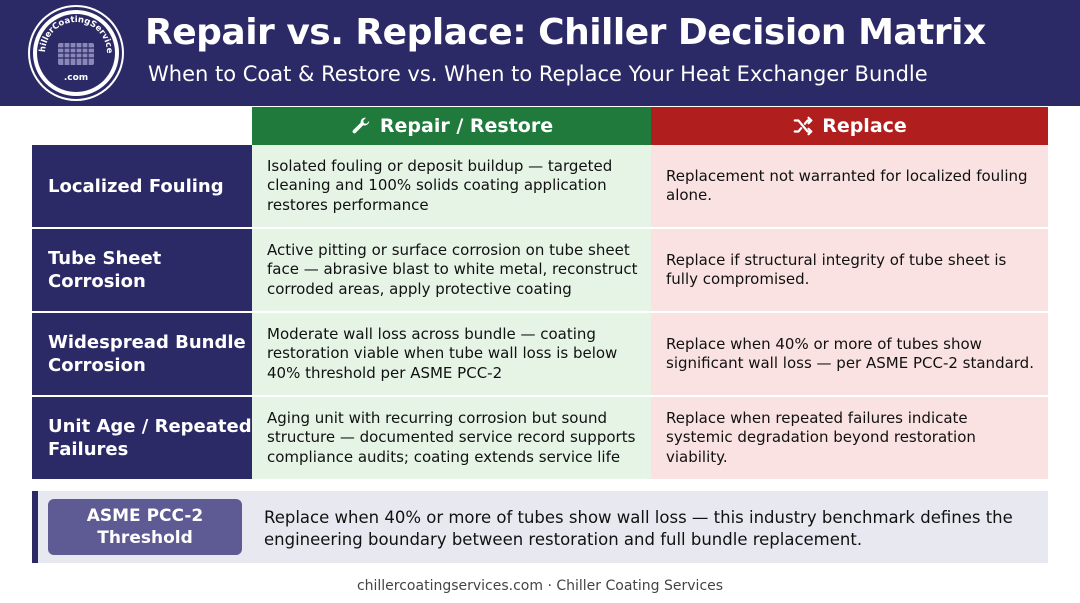 Image resolution: width=1080 pixels, height=603 pixels. Describe the element at coordinates (864, 126) in the screenshot. I see `replace-column-label: Replace` at that location.